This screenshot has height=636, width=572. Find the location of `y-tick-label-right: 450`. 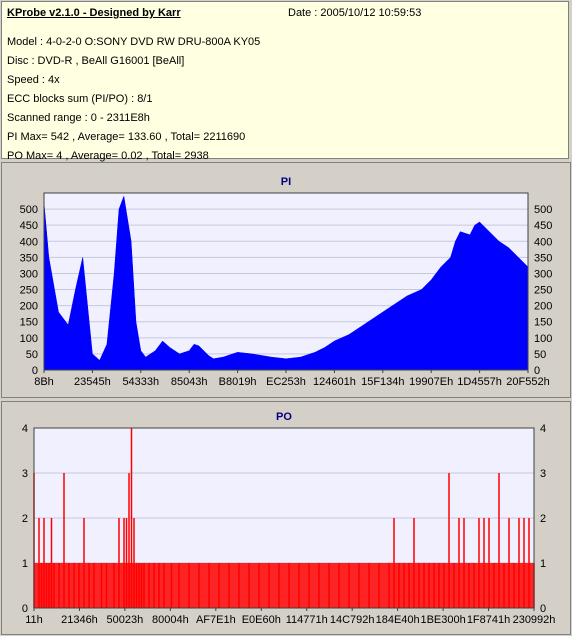

y-tick-label-right: 450 is located at coordinates (543, 226).